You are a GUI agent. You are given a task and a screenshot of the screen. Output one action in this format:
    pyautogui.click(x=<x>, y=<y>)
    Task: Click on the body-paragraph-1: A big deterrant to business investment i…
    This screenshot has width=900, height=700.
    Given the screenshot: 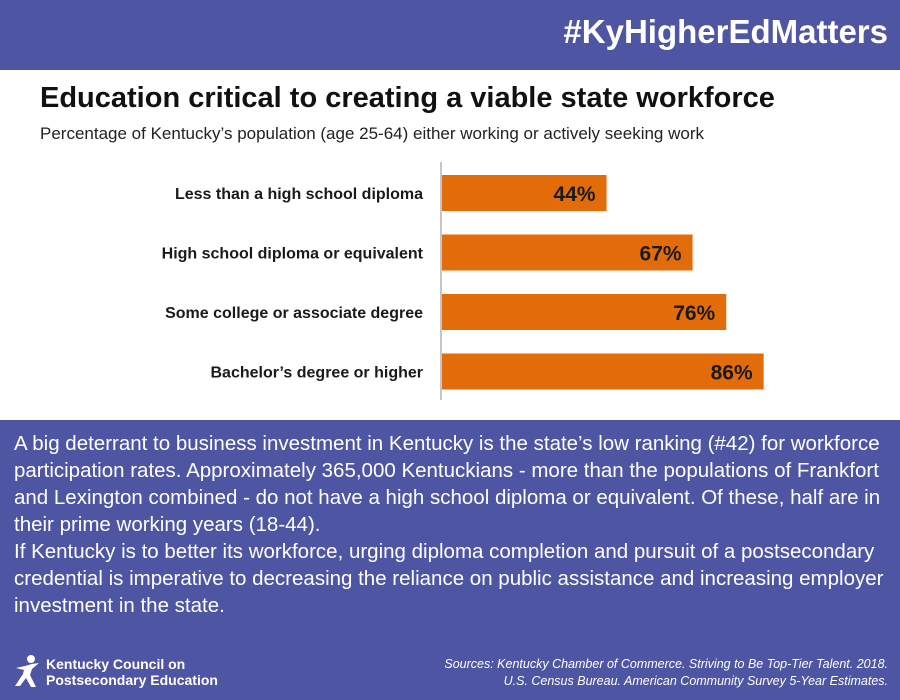 What is the action you would take?
    pyautogui.click(x=447, y=484)
    